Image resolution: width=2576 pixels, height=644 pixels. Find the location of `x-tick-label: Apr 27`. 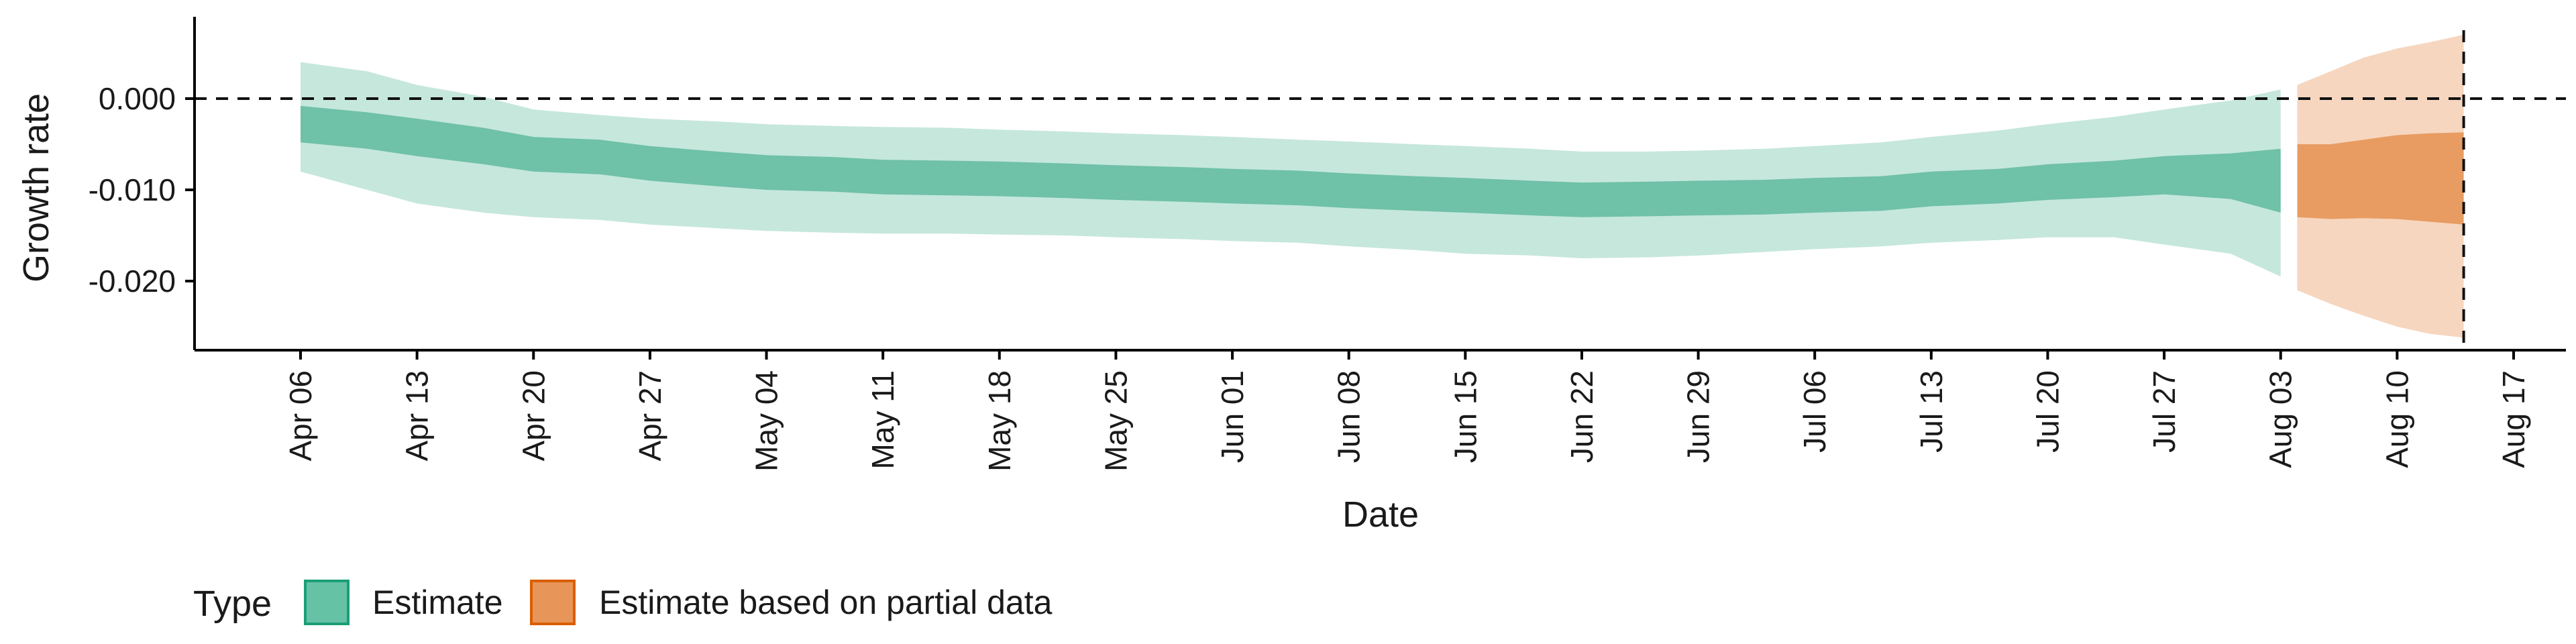

x-tick-label: Apr 27 is located at coordinates (650, 416).